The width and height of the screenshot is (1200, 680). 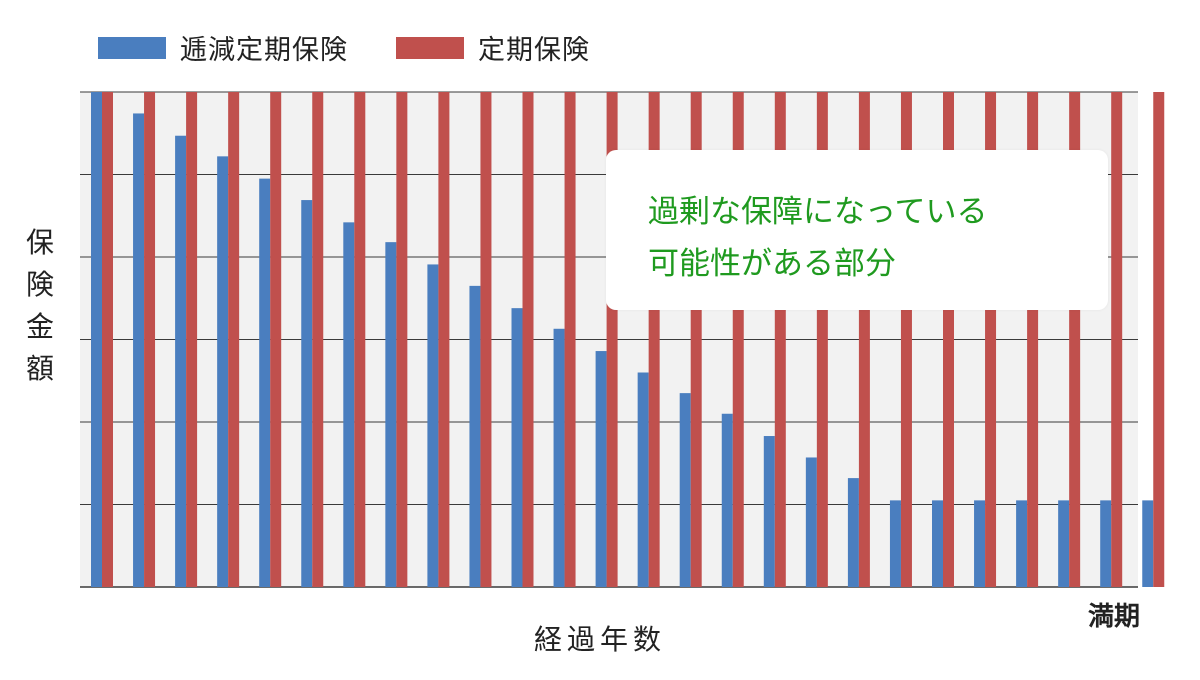 What do you see at coordinates (772, 264) in the screenshot?
I see `annotation-line-2: 可能性がある部分` at bounding box center [772, 264].